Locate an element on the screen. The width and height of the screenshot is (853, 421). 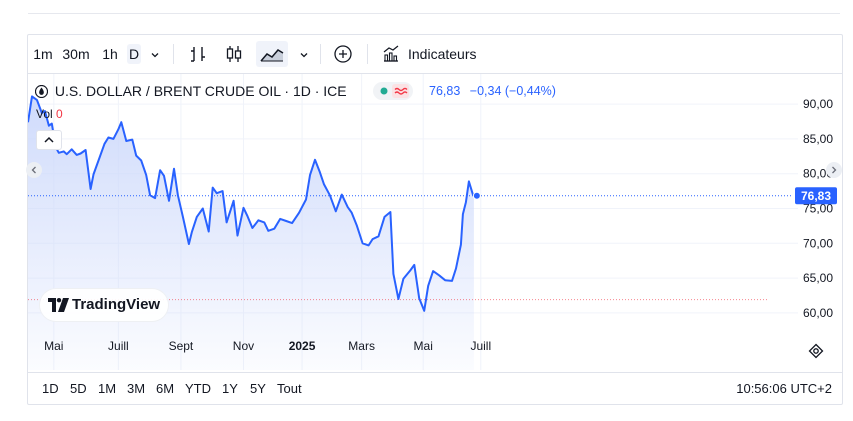
symbol-logo-icon is located at coordinates (41, 91).